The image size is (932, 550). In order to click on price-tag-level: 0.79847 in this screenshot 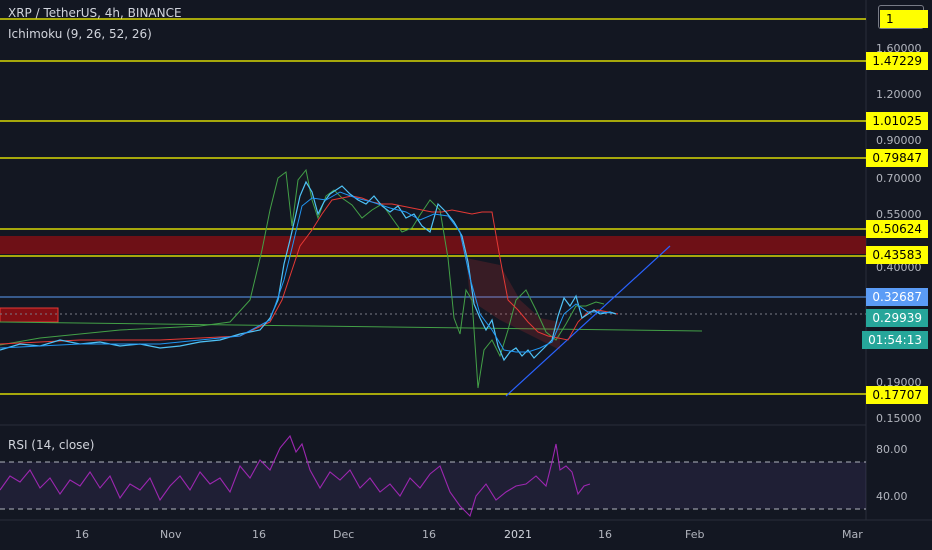, I will do `click(897, 158)`.